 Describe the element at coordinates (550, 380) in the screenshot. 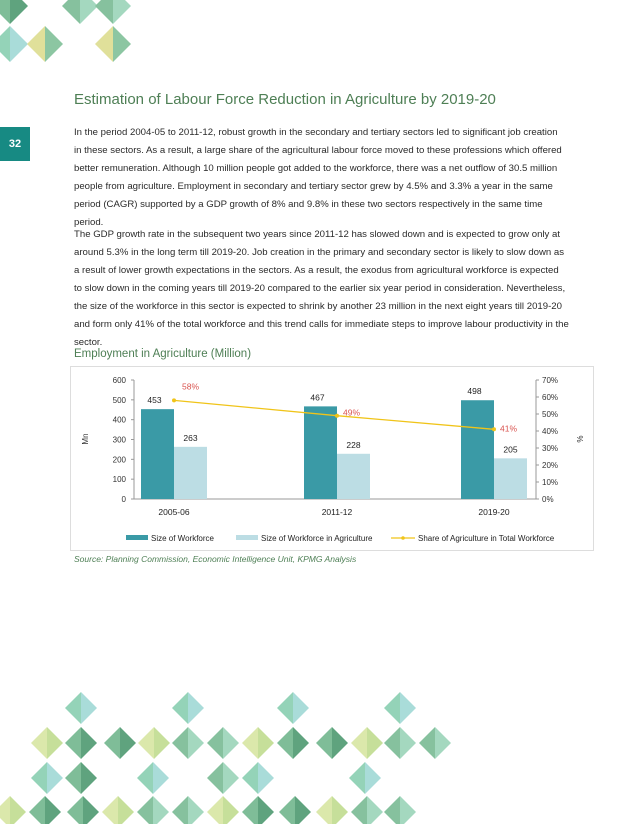

I see `y2-tick-label: 70%` at that location.